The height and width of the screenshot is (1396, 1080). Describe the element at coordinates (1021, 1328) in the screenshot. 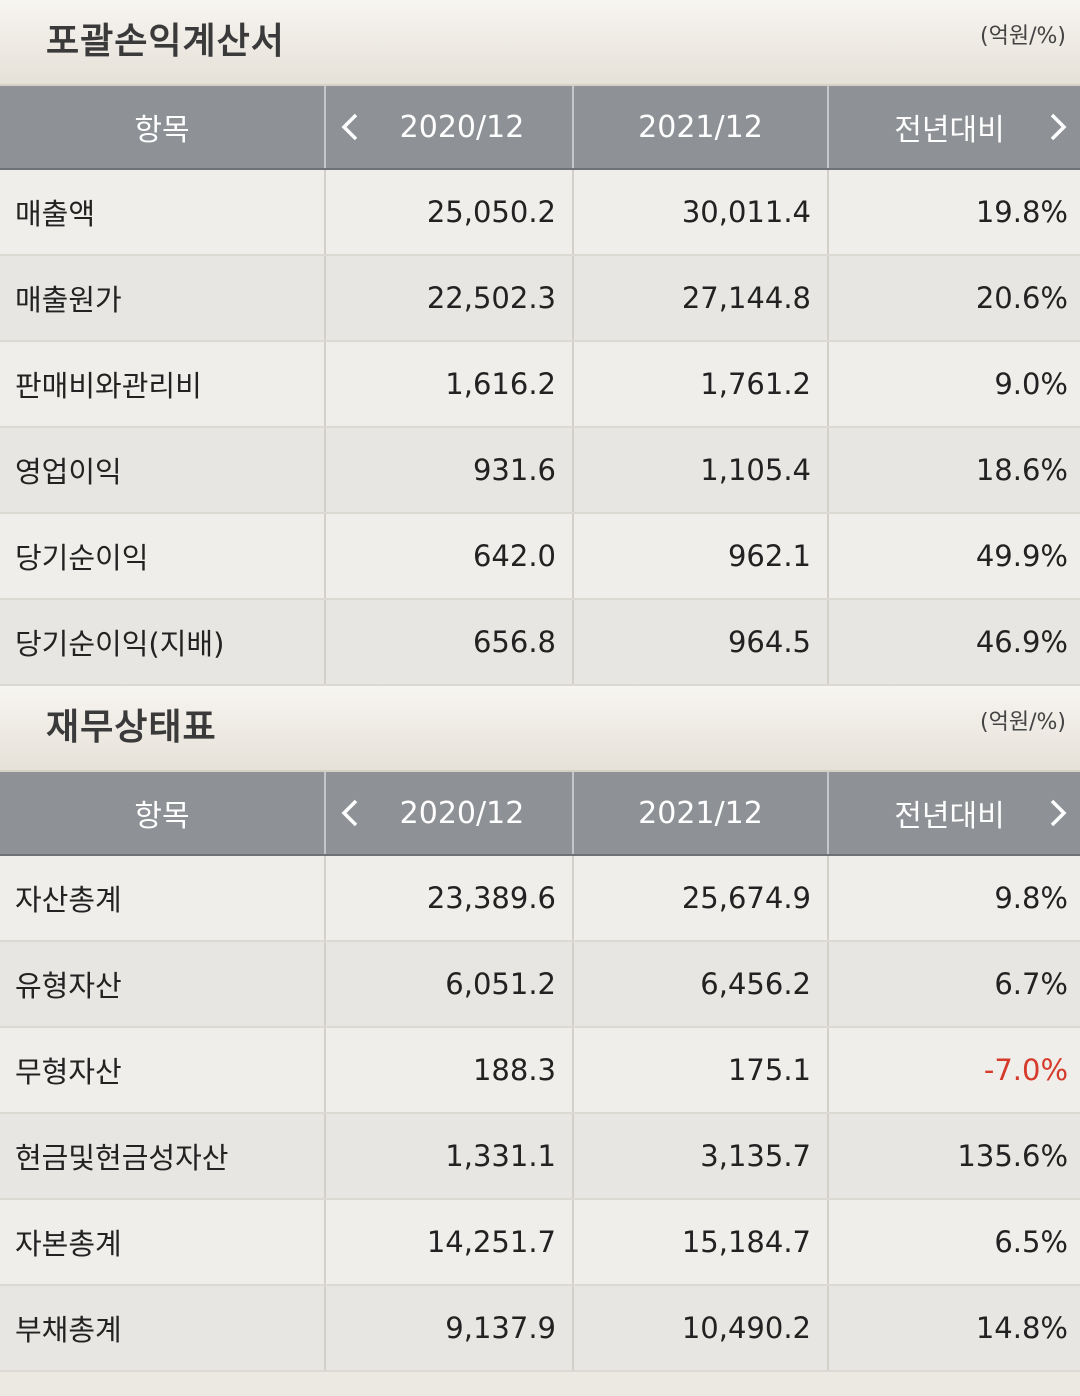

I see `value-yoy: 14.8%` at that location.